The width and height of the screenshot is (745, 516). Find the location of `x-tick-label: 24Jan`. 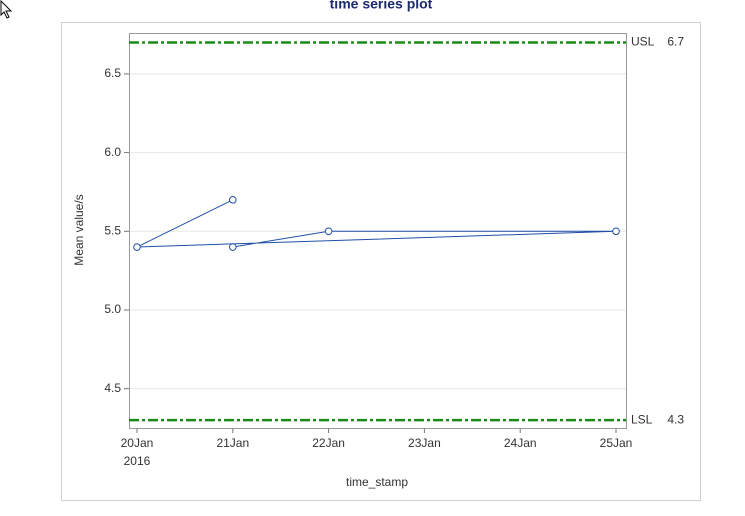

x-tick-label: 24Jan is located at coordinates (520, 443).